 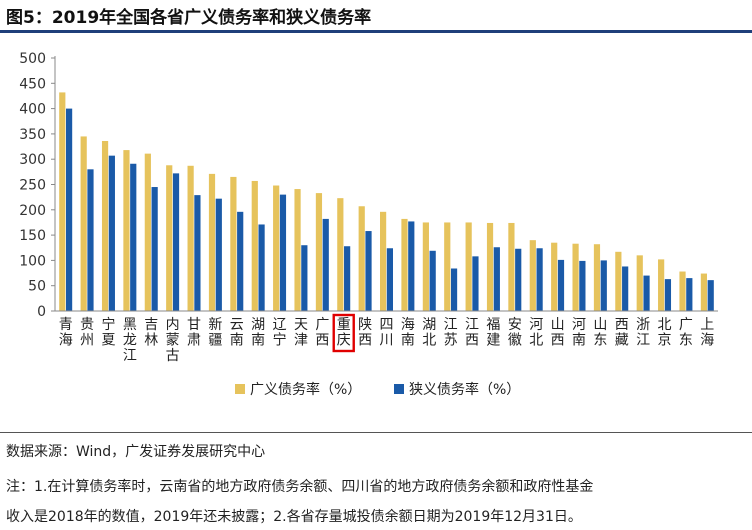 I want to click on data-source: 数据来源：Wind，广发证券发展研究中心, so click(x=136, y=452).